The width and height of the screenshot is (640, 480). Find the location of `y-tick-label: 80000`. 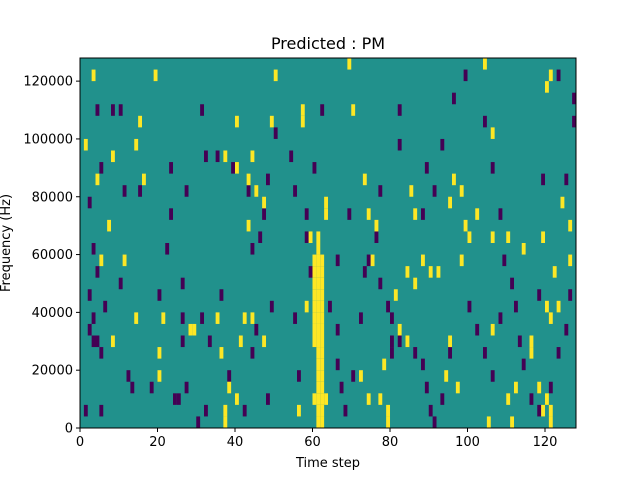

y-tick-label: 80000 is located at coordinates (52, 197).